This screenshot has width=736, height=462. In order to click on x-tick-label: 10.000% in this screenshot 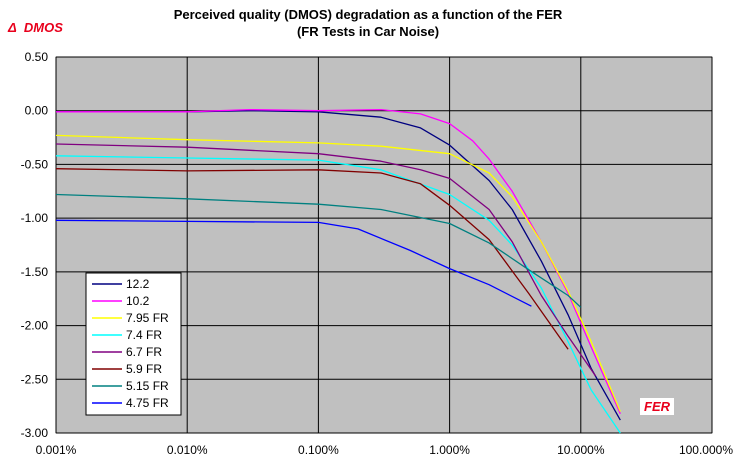, I will do `click(581, 450)`.